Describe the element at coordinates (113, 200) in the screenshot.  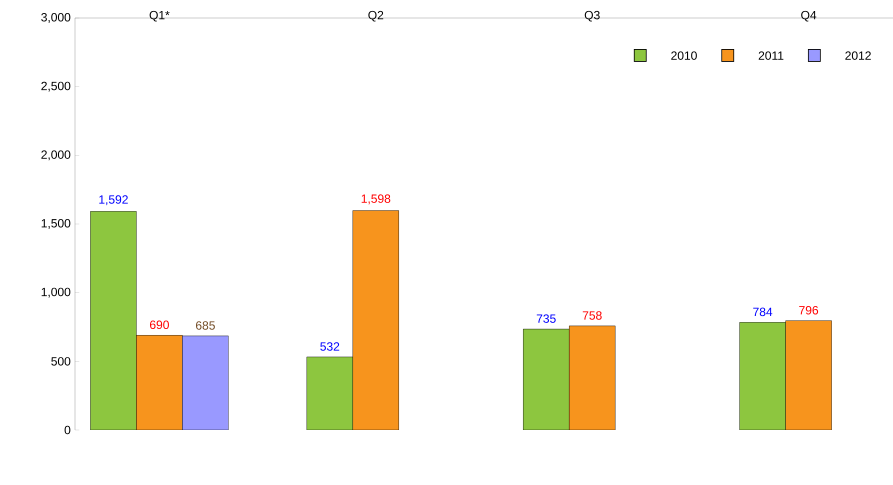
I see `data-label: 1,592` at that location.